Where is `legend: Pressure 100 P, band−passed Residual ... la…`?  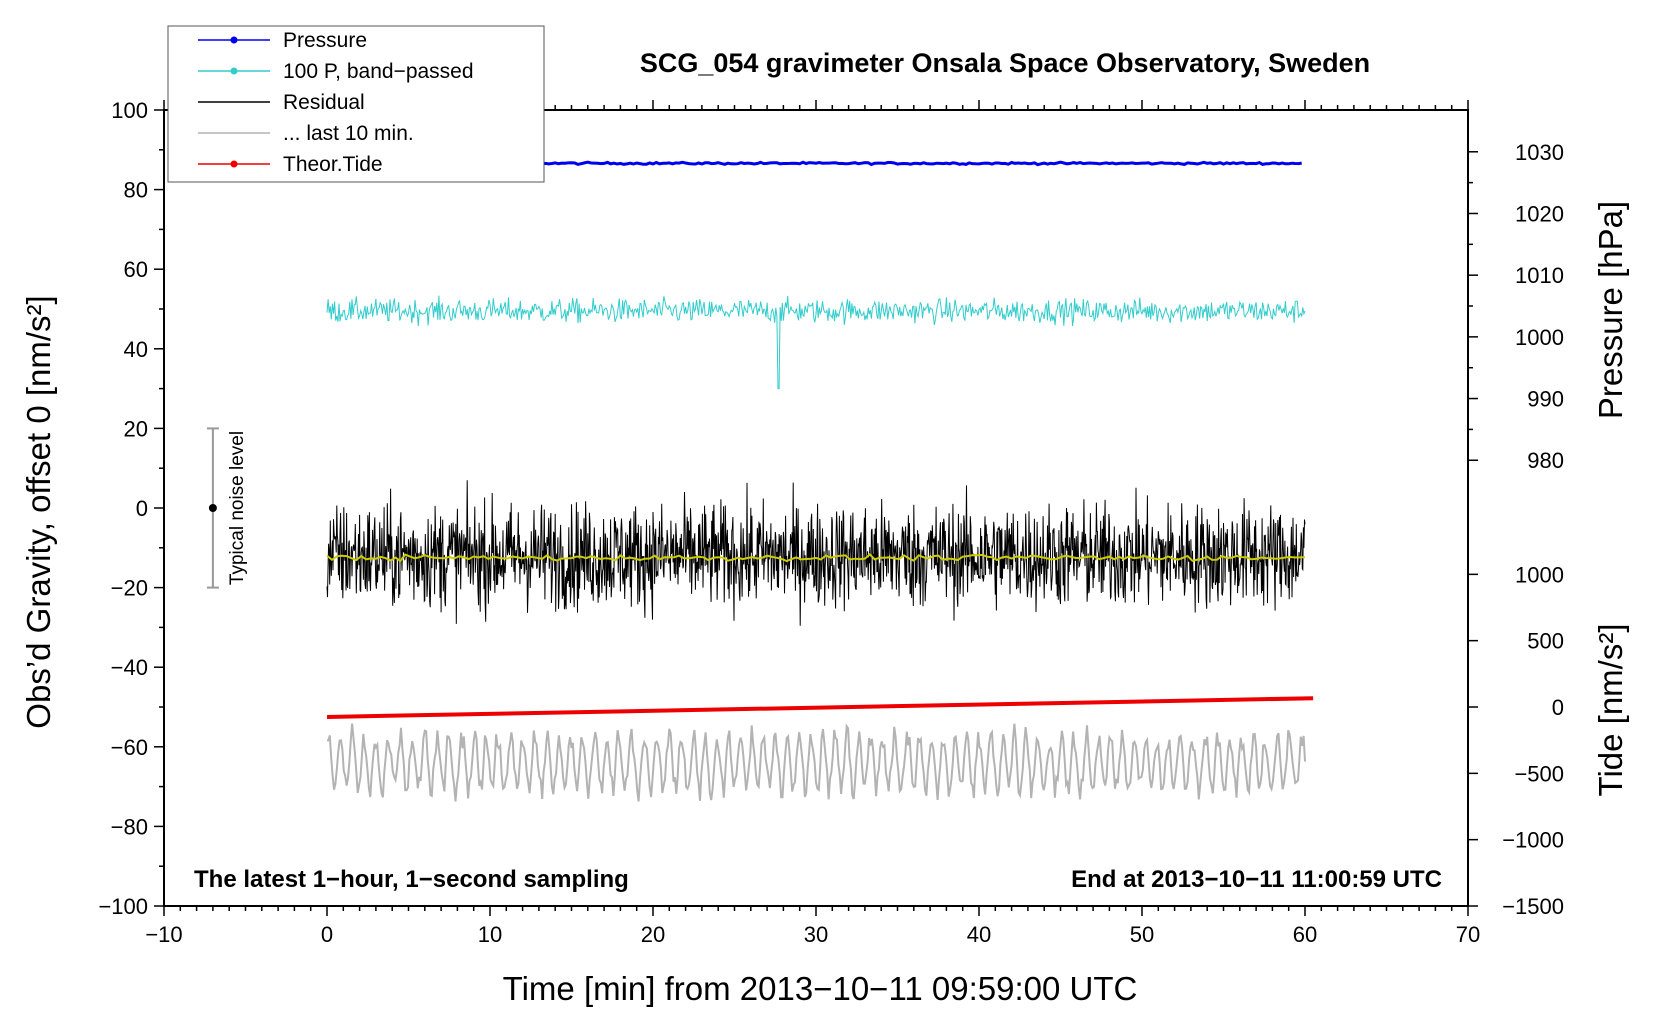 legend: Pressure 100 P, band−passed Residual ... la… is located at coordinates (356, 104).